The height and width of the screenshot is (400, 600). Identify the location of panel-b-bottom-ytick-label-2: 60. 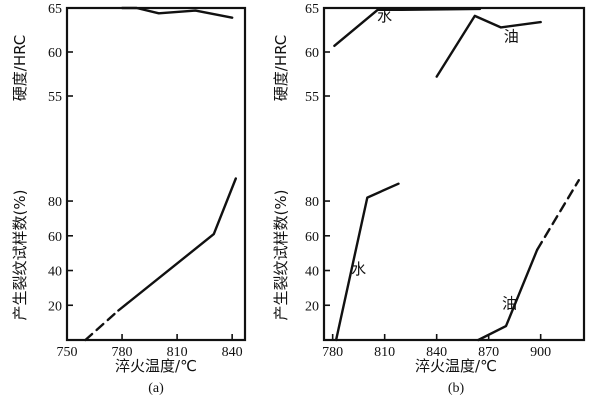
(312, 237).